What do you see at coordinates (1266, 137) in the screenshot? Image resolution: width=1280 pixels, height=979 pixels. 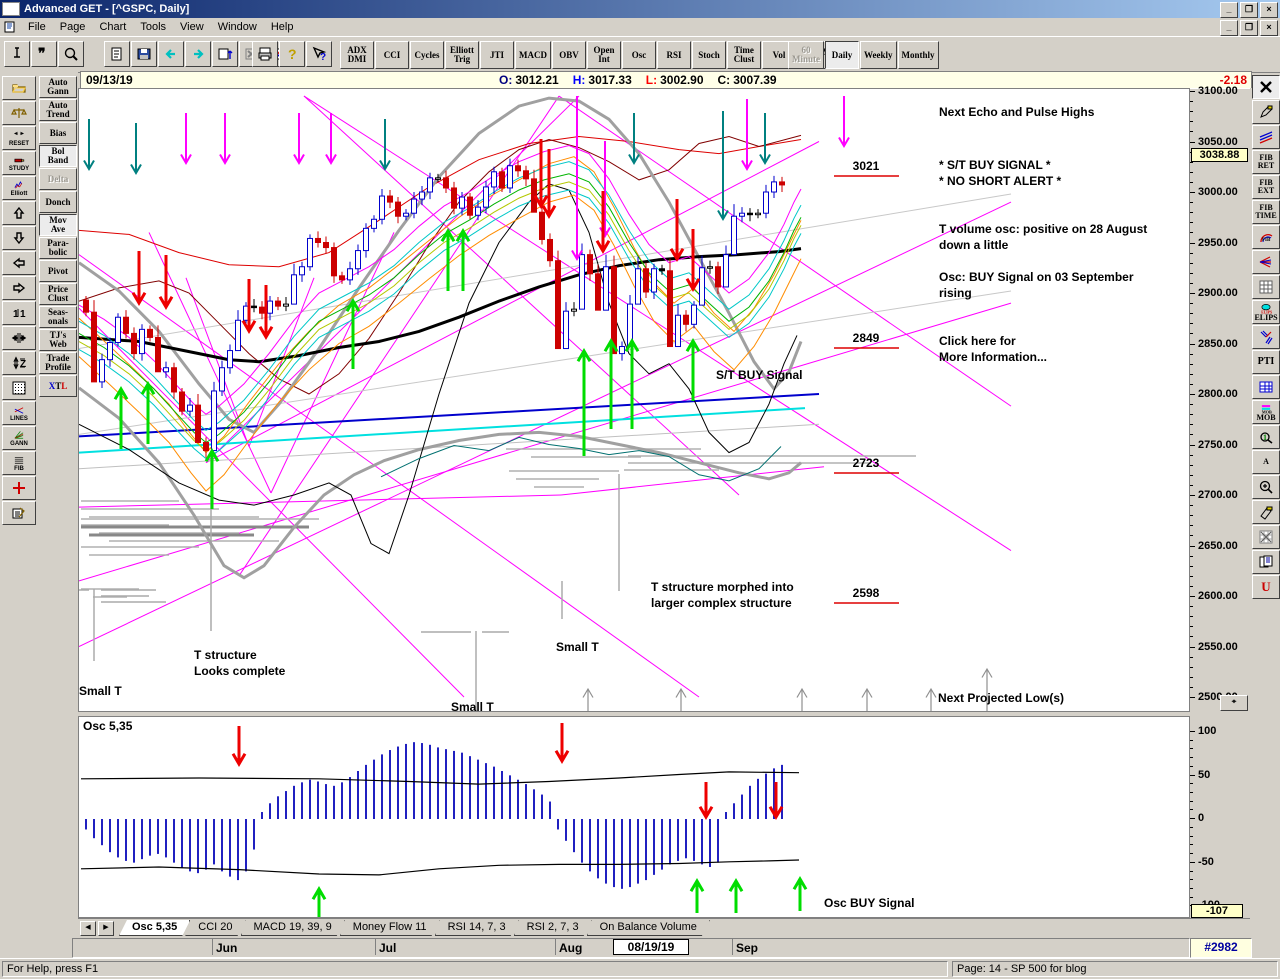 I see `trendlines-button` at bounding box center [1266, 137].